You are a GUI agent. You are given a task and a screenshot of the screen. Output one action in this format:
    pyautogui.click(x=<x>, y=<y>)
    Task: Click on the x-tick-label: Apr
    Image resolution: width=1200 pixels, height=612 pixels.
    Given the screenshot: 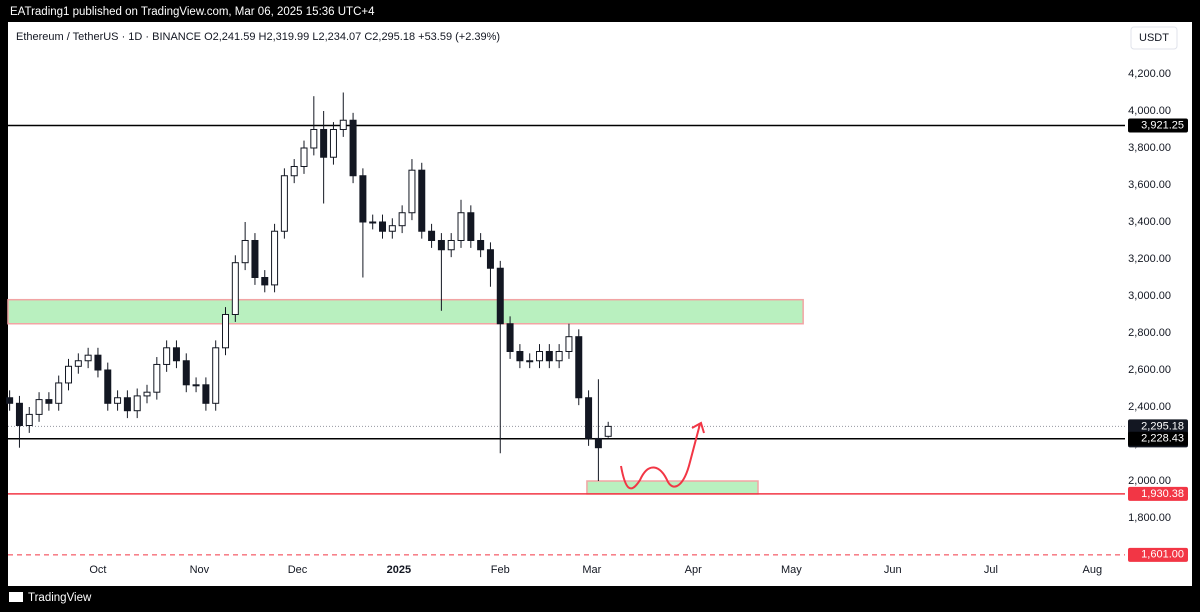 What is the action you would take?
    pyautogui.click(x=693, y=570)
    